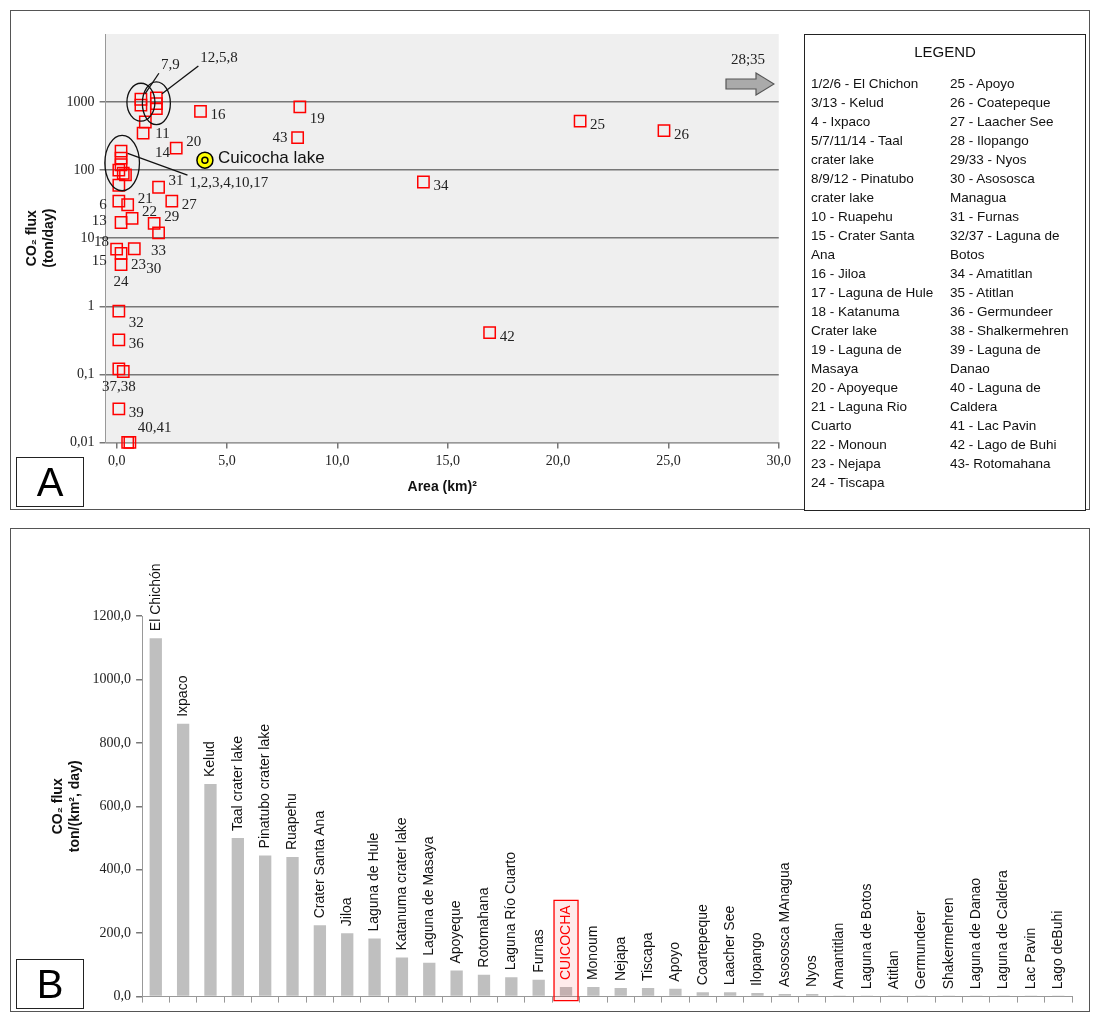 The height and width of the screenshot is (1014, 1093). Describe the element at coordinates (975, 933) in the screenshot. I see `x-tick-label: Laguna de Danao` at that location.